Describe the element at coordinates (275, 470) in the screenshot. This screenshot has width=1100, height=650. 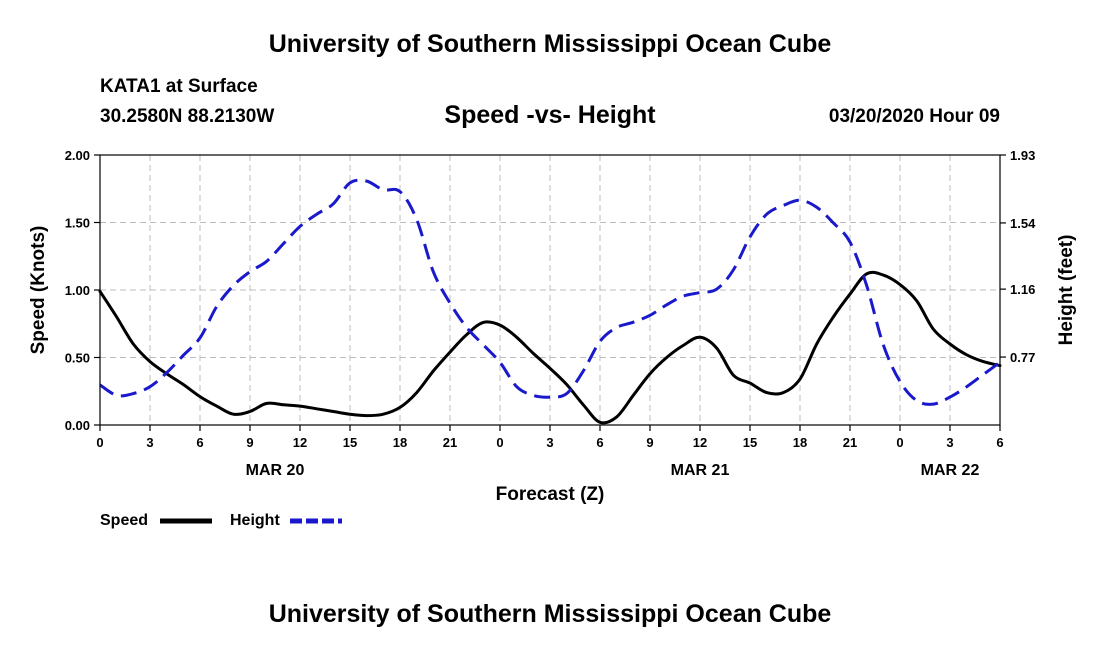
I see `date-label: MAR 20` at that location.